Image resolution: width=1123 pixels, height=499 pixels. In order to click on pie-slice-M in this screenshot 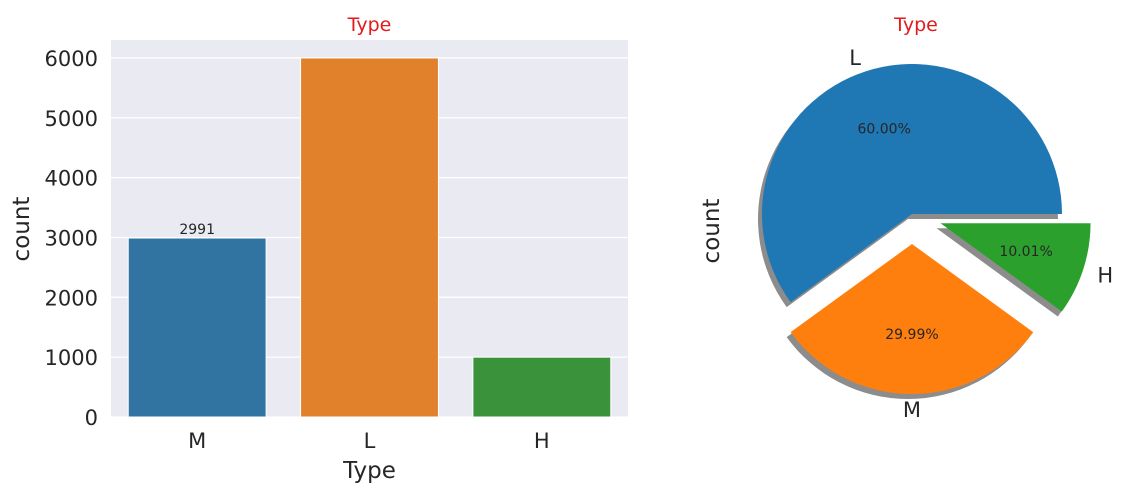, I will do `click(912, 319)`.